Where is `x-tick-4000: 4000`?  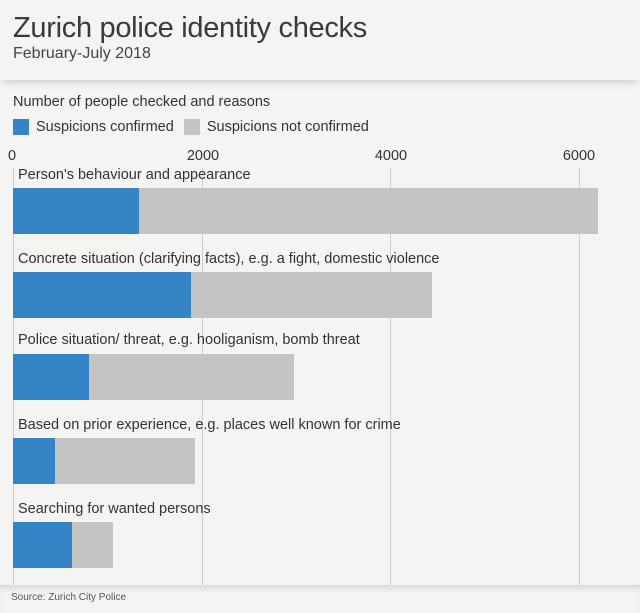 x-tick-4000: 4000 is located at coordinates (391, 156).